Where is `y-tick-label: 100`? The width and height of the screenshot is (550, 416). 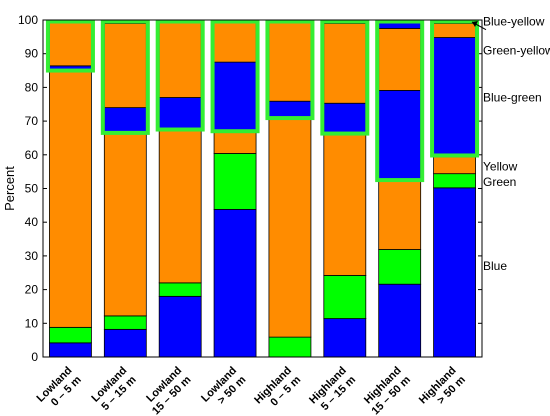
y-tick-label: 100 is located at coordinates (28, 20).